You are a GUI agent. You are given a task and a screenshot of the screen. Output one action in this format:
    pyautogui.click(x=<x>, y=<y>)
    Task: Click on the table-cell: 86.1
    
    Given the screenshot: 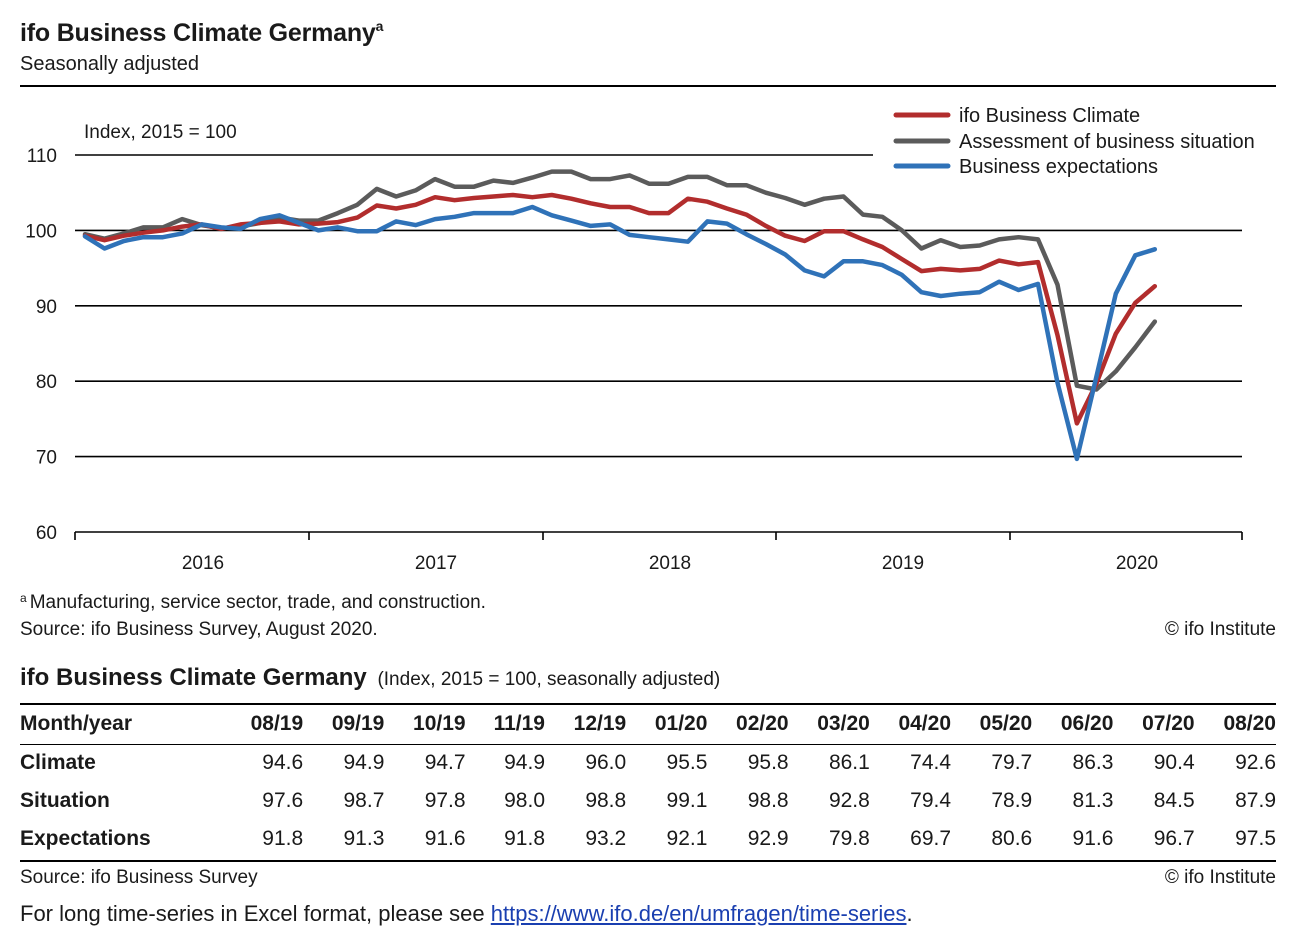 What is the action you would take?
    pyautogui.click(x=849, y=762)
    